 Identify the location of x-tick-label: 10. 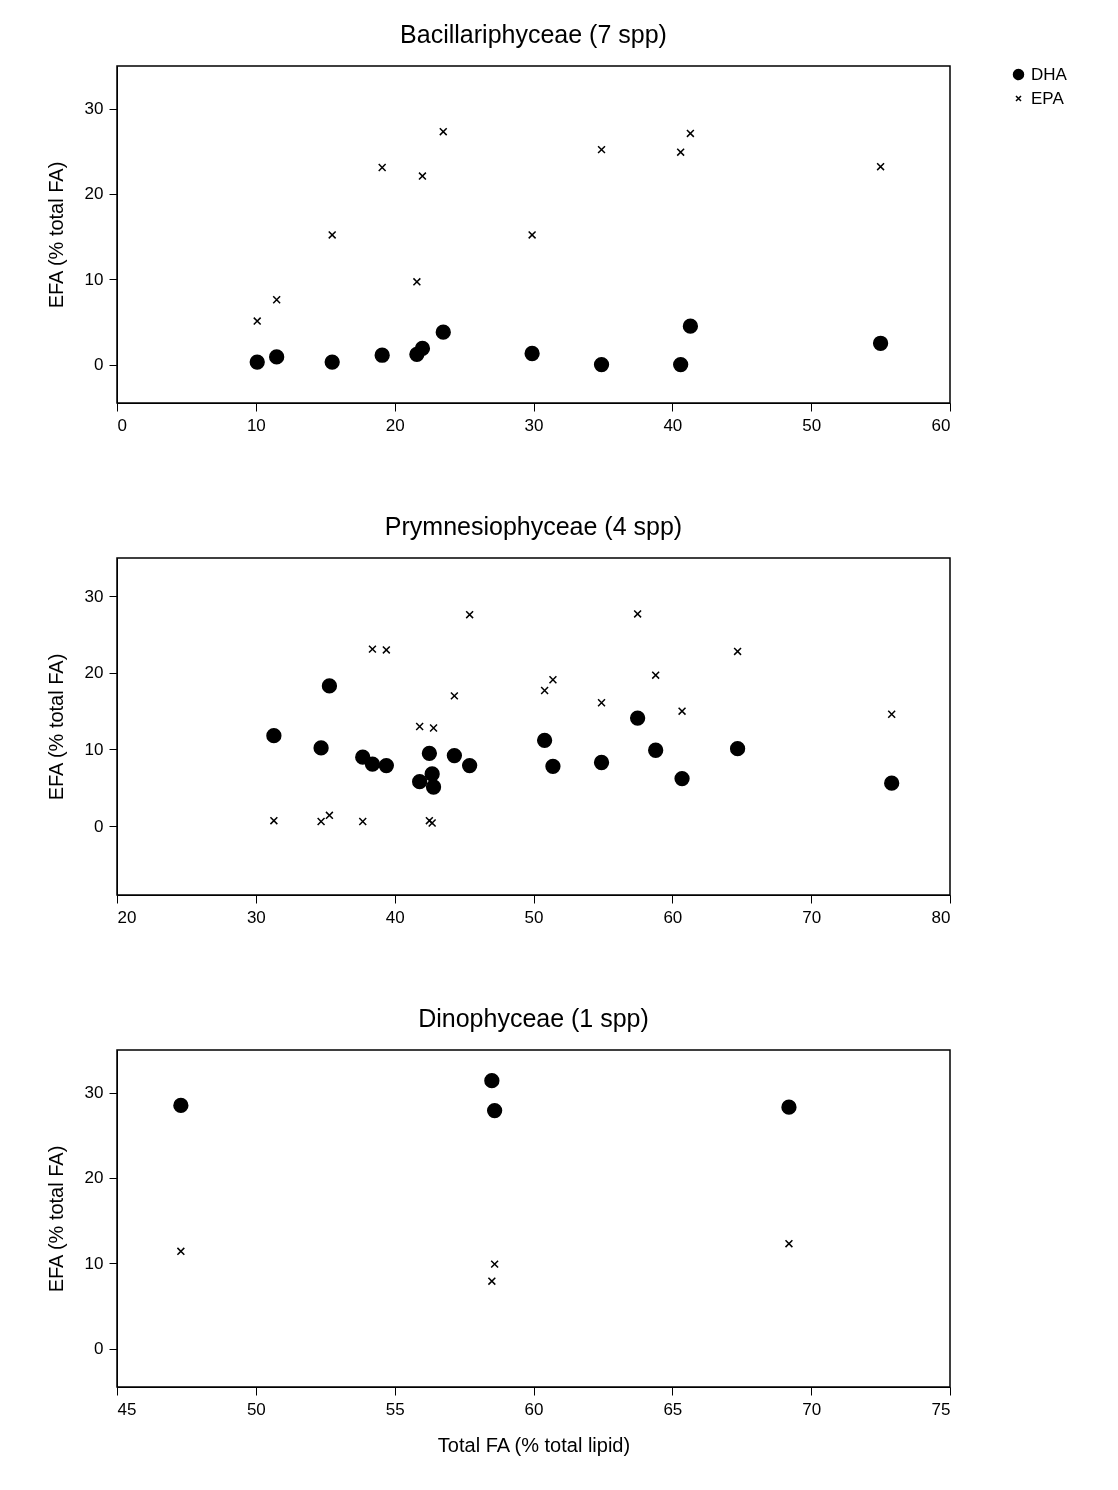
(256, 425).